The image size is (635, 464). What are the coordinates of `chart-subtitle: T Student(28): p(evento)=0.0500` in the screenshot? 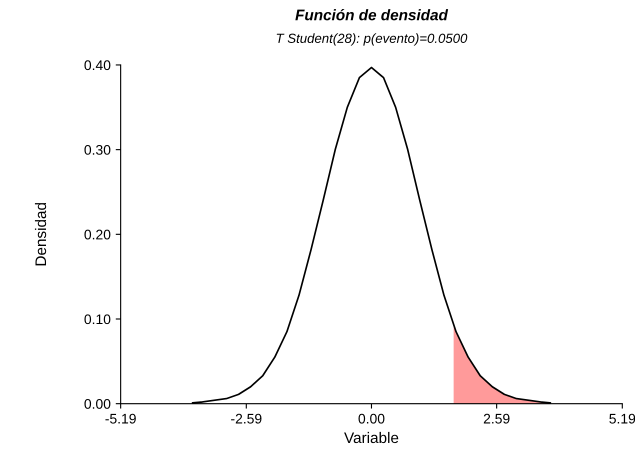 It's located at (372, 39).